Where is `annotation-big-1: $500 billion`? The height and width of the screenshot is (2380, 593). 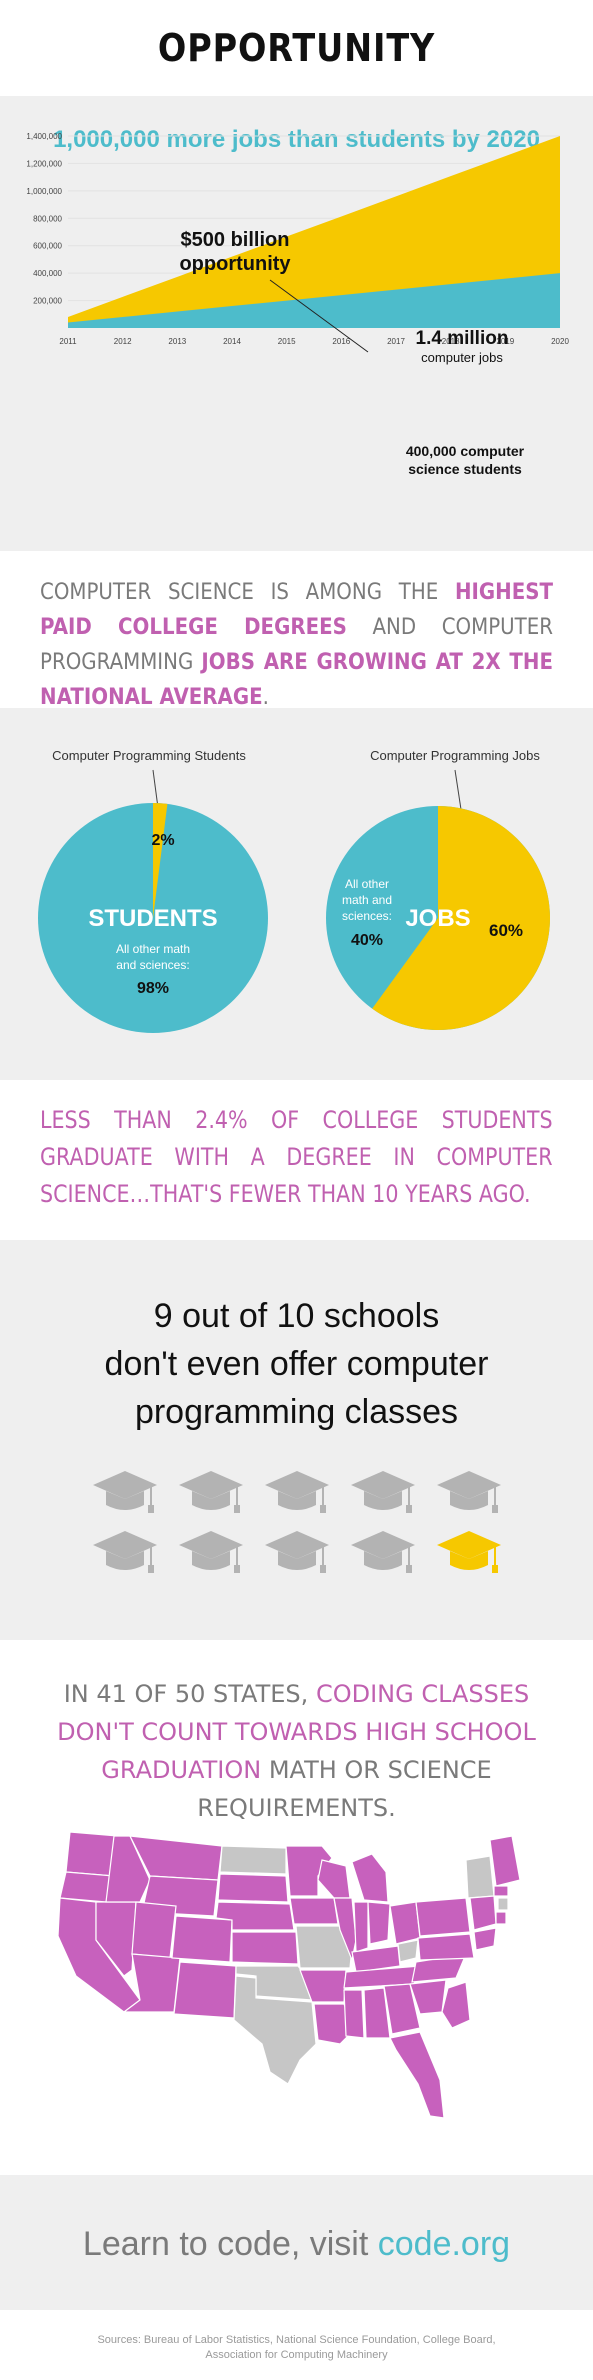 annotation-big-1: $500 billion is located at coordinates (235, 240).